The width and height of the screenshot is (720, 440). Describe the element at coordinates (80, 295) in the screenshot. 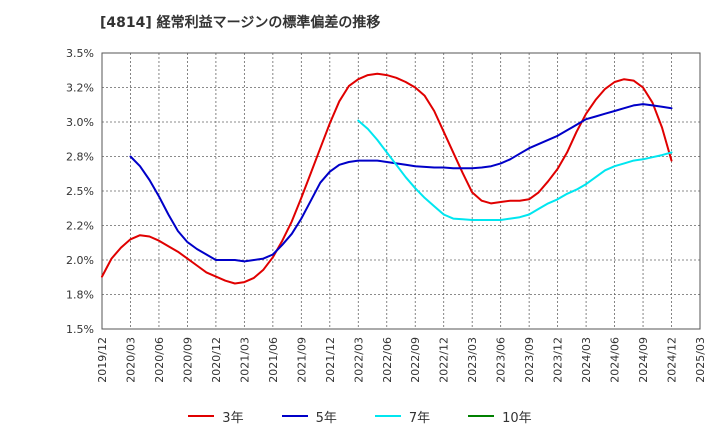

I see `y-tick-label: 1.8%` at that location.